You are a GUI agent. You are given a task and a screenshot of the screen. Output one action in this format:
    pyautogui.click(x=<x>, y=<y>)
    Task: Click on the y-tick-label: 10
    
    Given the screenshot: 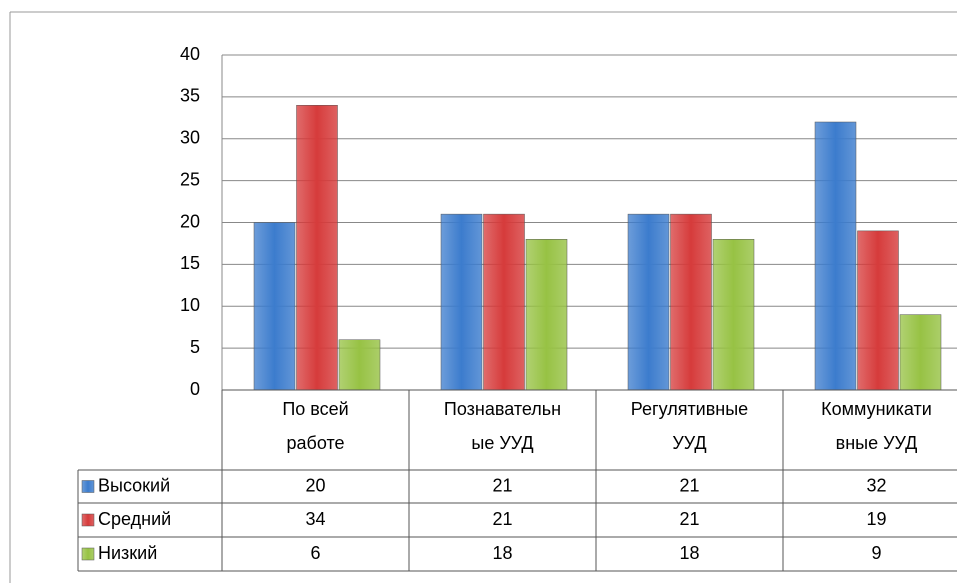 What is the action you would take?
    pyautogui.click(x=190, y=305)
    